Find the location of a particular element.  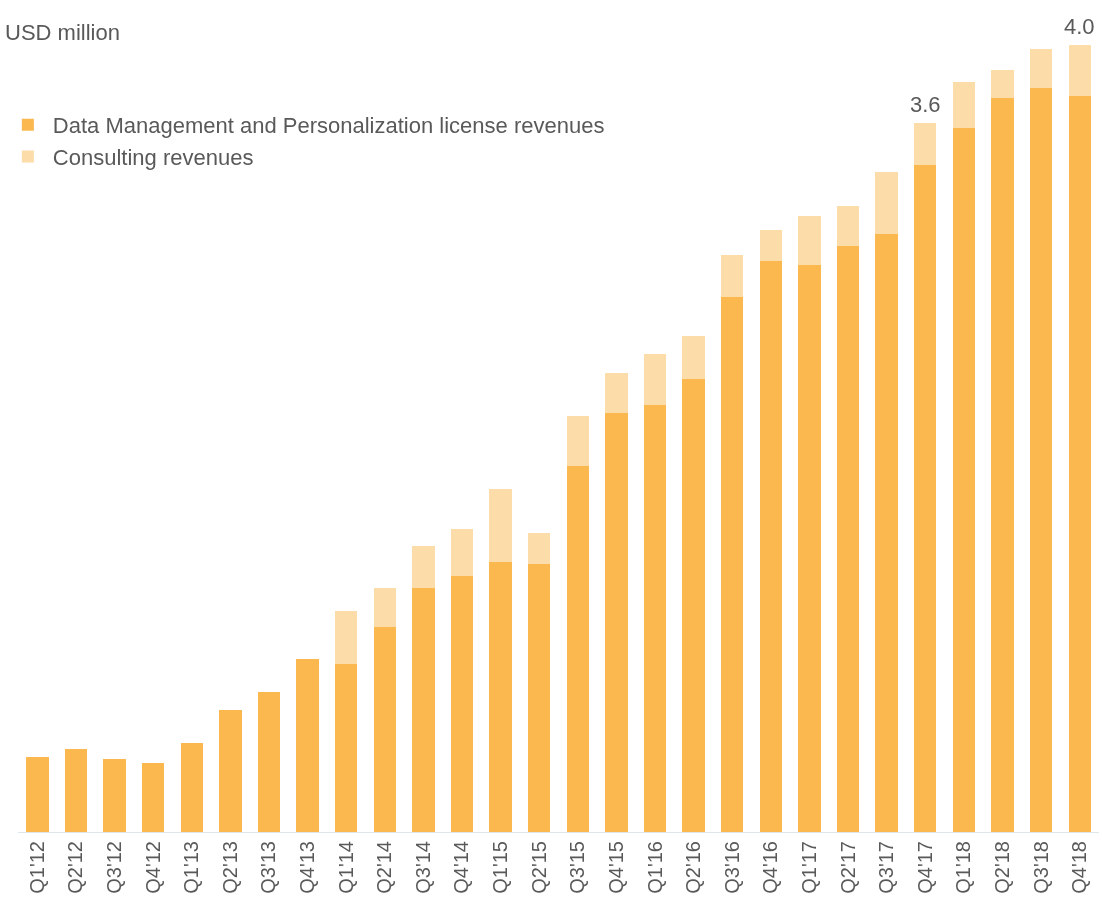

y-axis-title: USD million is located at coordinates (62, 32).